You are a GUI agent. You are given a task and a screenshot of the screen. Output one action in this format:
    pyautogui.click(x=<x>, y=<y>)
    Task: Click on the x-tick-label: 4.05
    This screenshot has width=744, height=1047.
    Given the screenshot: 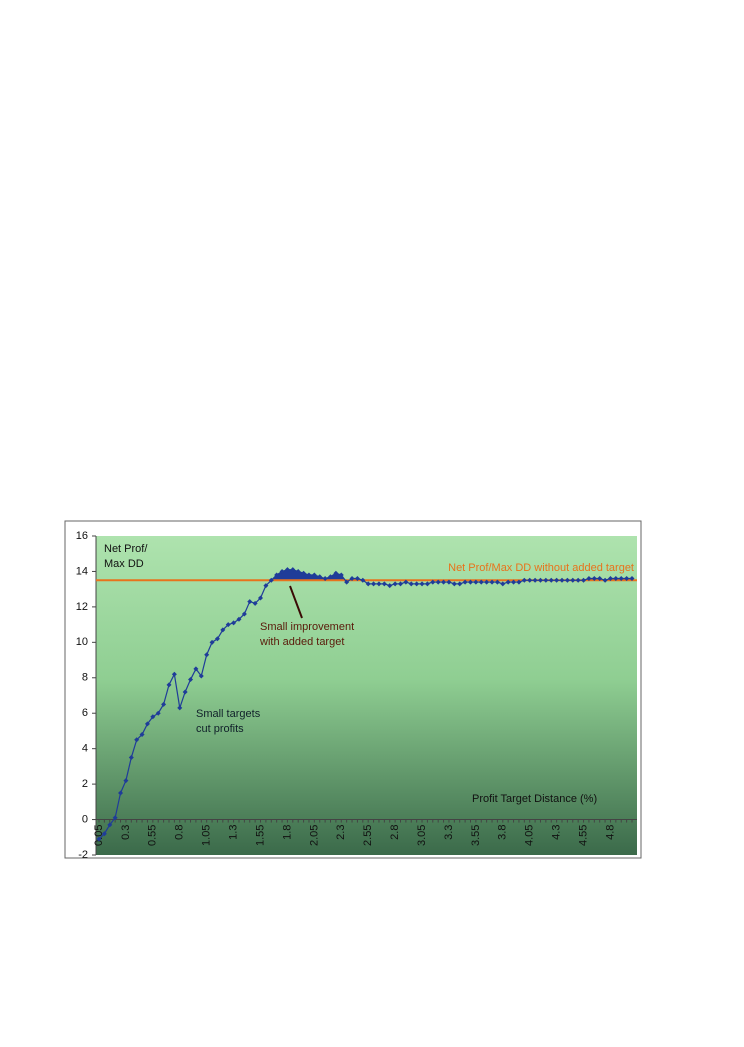 What is the action you would take?
    pyautogui.click(x=530, y=835)
    